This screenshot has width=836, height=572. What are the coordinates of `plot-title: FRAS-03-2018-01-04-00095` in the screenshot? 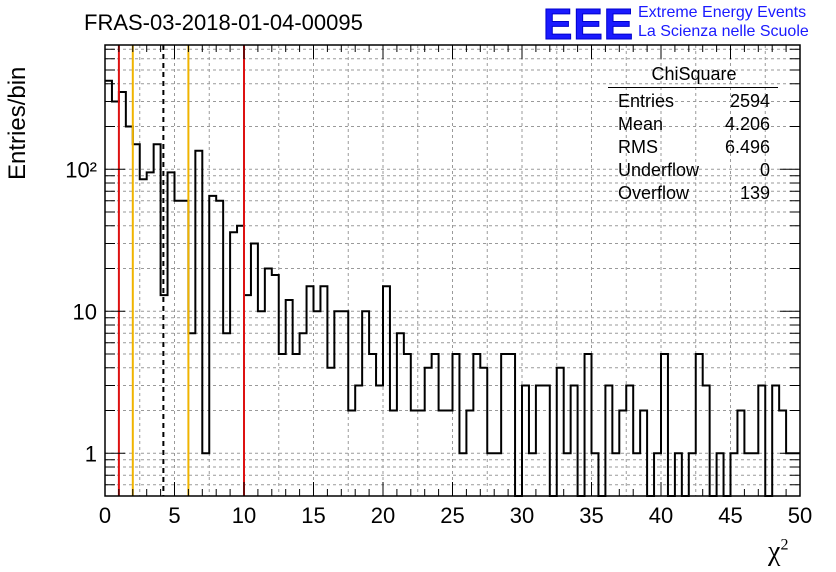 It's located at (223, 22).